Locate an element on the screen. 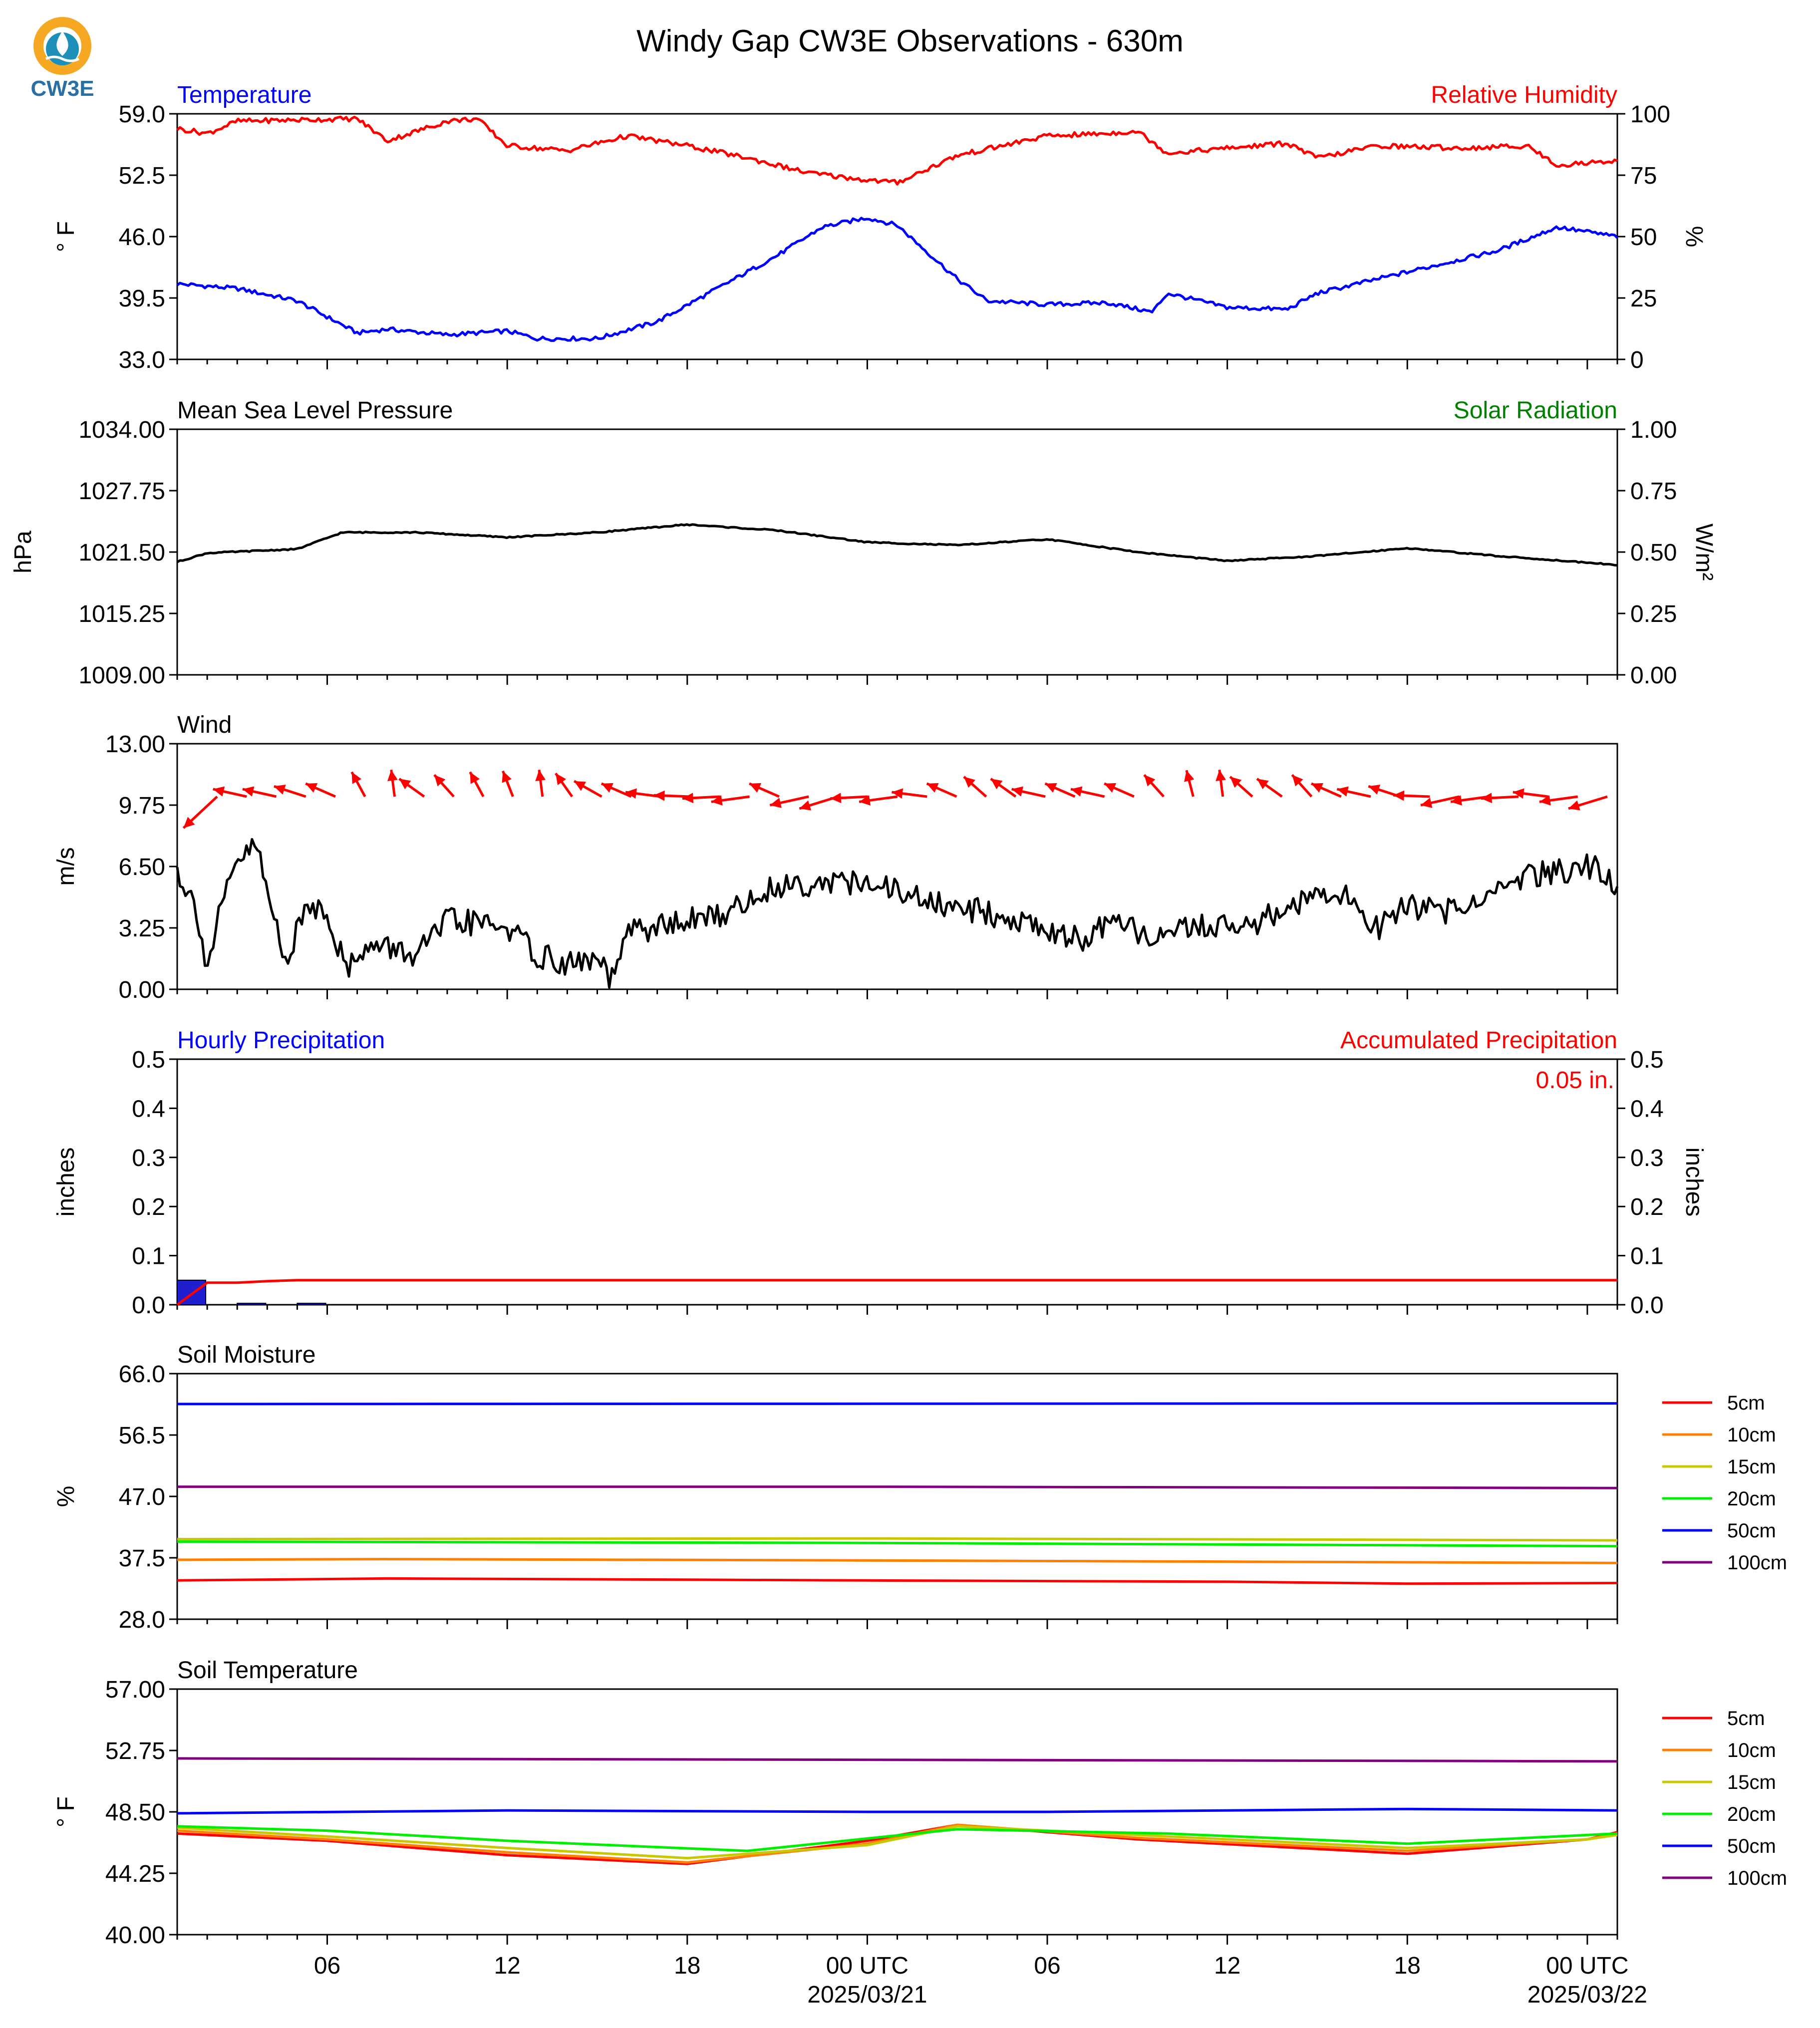 This screenshot has width=1820, height=2028. panel-title: Temperature is located at coordinates (244, 95).